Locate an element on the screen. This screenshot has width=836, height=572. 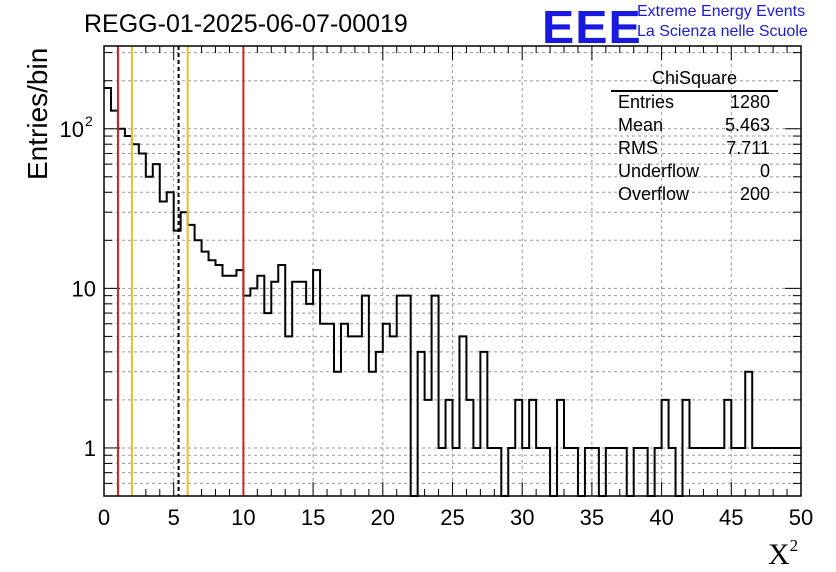
marker-lines-layer is located at coordinates (180, 271).